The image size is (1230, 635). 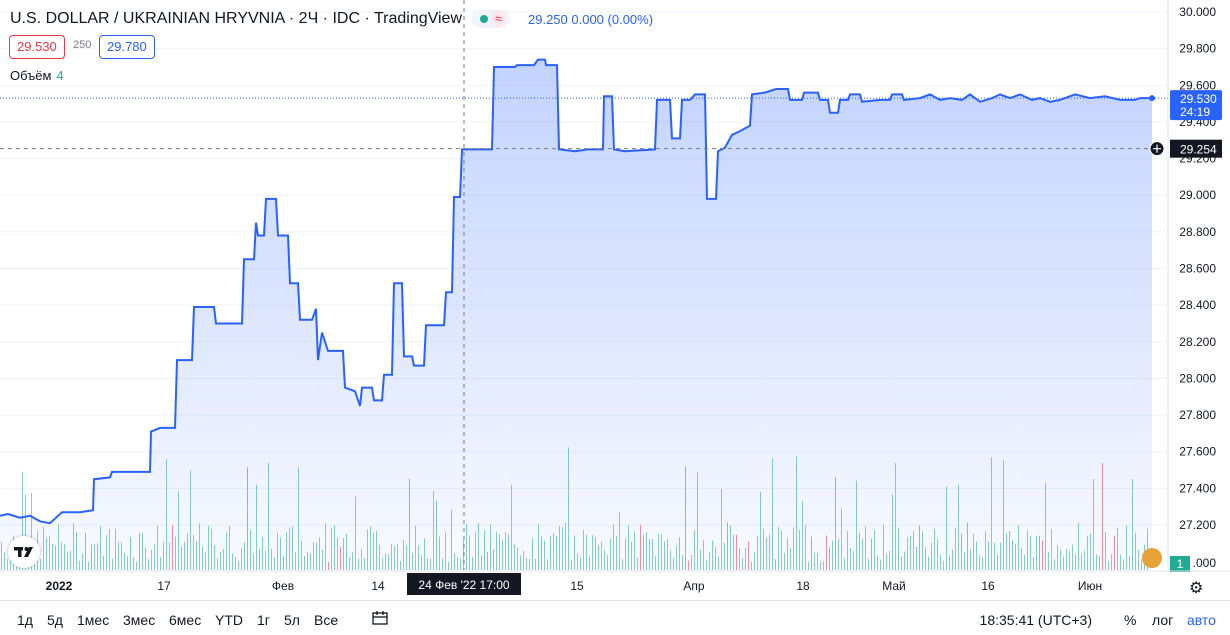 I want to click on time-tick-label: Фев, so click(x=283, y=586).